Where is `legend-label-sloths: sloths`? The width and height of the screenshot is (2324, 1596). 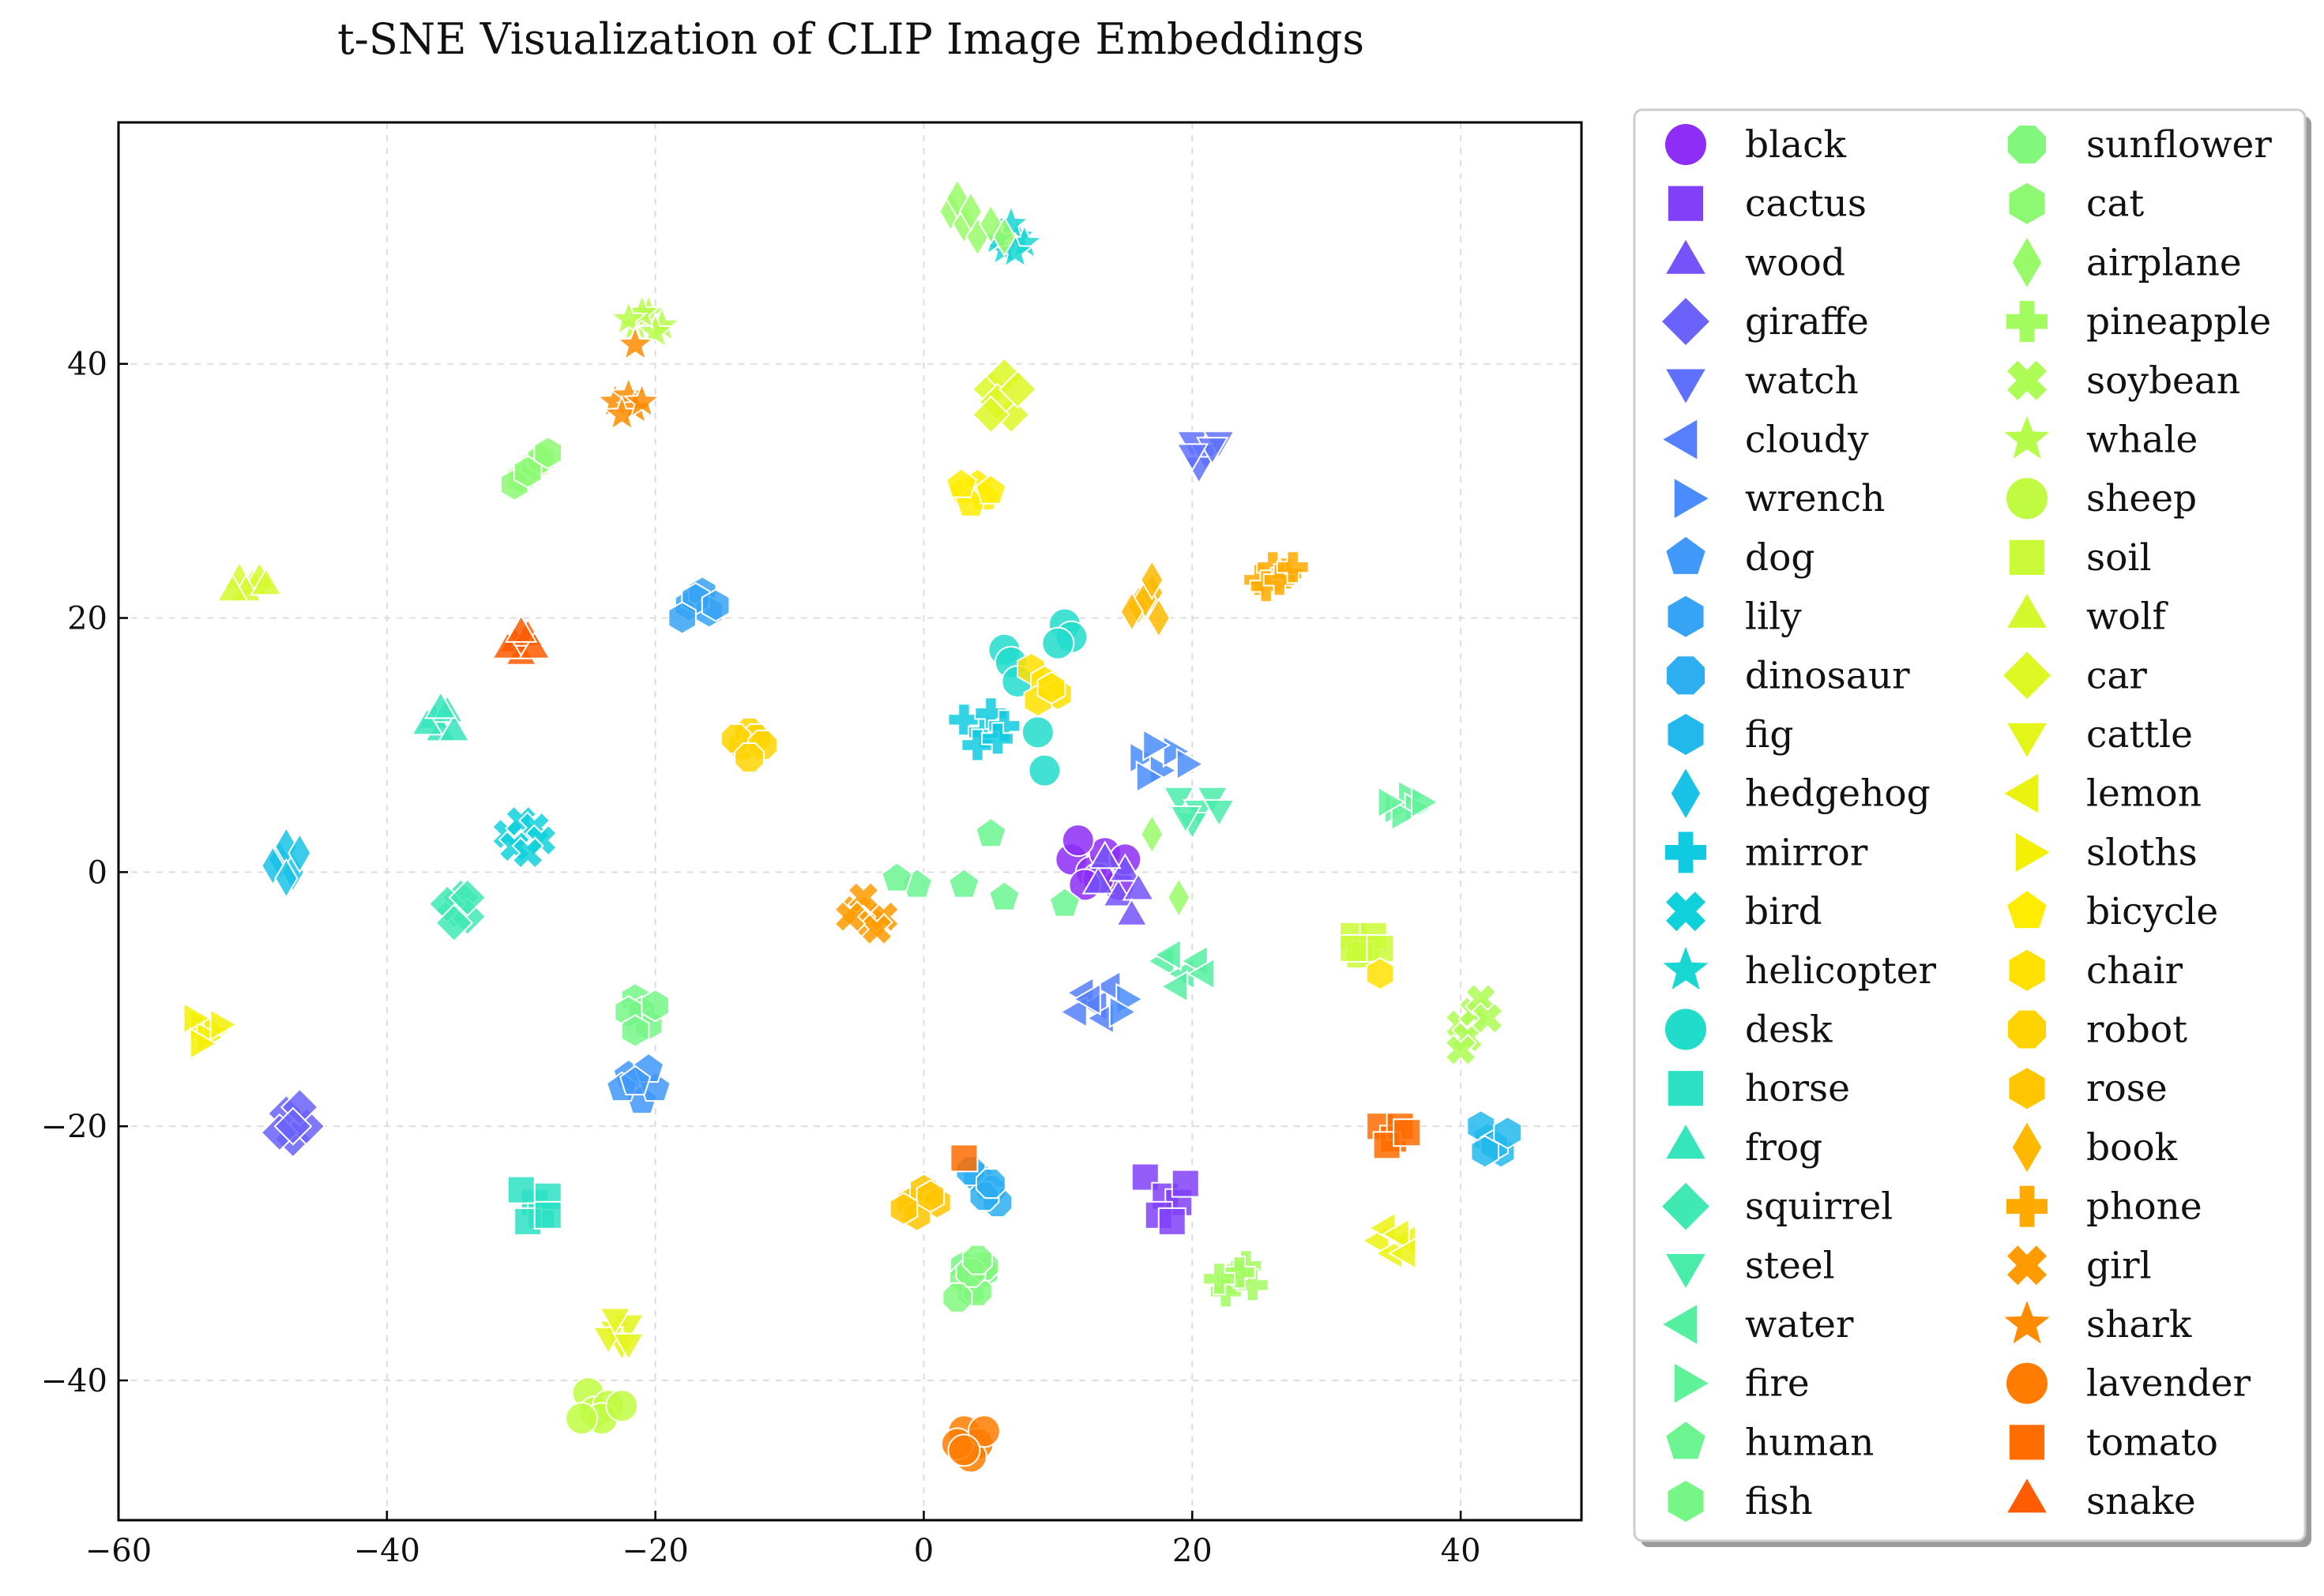 legend-label-sloths: sloths is located at coordinates (2142, 852).